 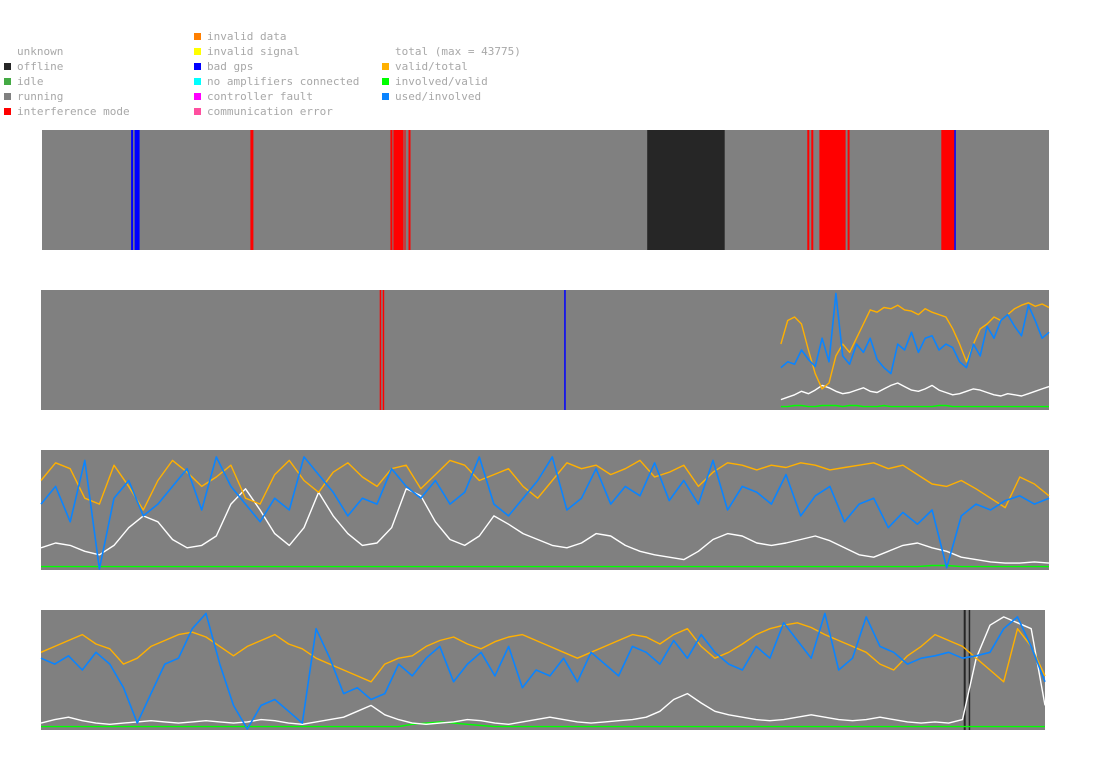 What do you see at coordinates (431, 66) in the screenshot?
I see `legend-label: valid/total` at bounding box center [431, 66].